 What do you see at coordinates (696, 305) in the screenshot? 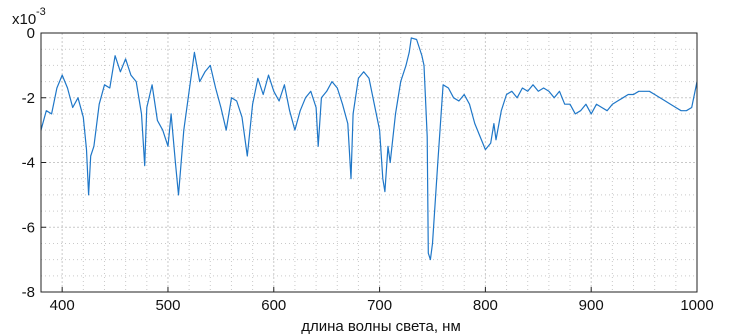
I see `x-tick-label: 1000` at bounding box center [696, 305].